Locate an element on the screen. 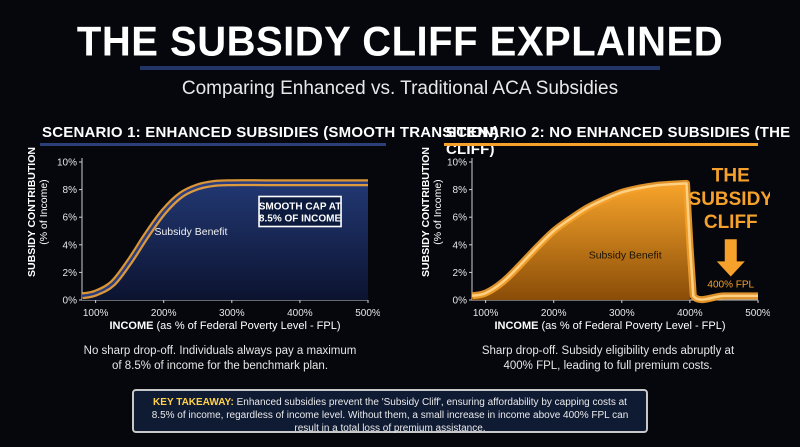 The width and height of the screenshot is (800, 447). cliff-title-line1: THE is located at coordinates (731, 175).